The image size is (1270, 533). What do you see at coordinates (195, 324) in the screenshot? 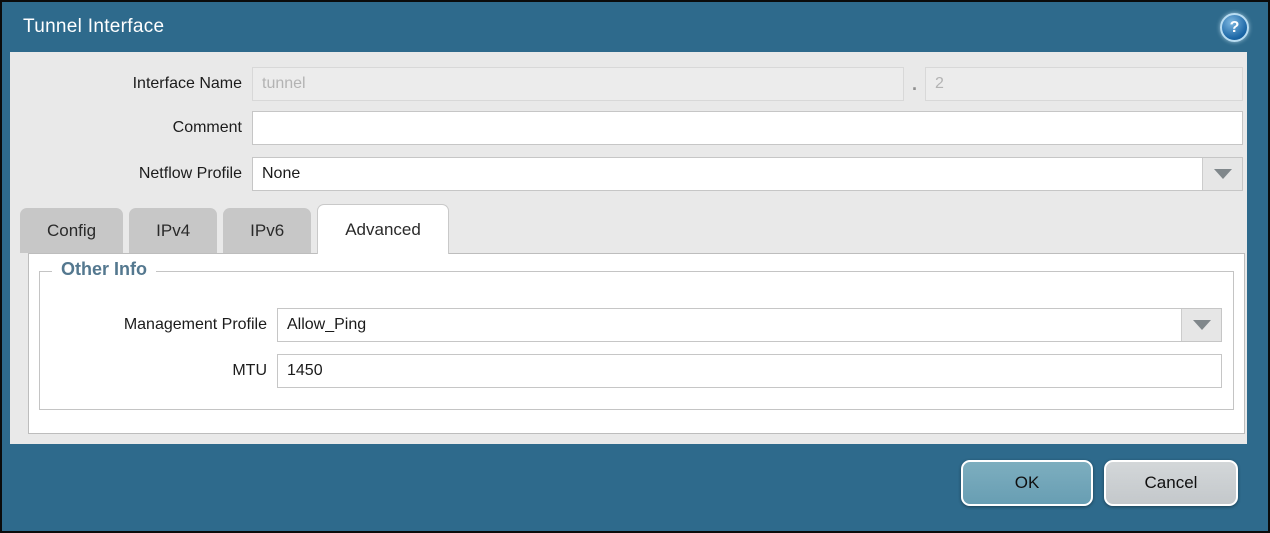
I see `management-profile-label: Management Profile` at bounding box center [195, 324].